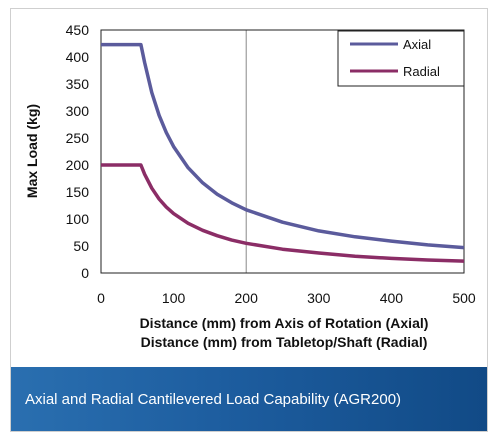  Describe the element at coordinates (78, 165) in the screenshot. I see `y-tick-label: 200` at that location.